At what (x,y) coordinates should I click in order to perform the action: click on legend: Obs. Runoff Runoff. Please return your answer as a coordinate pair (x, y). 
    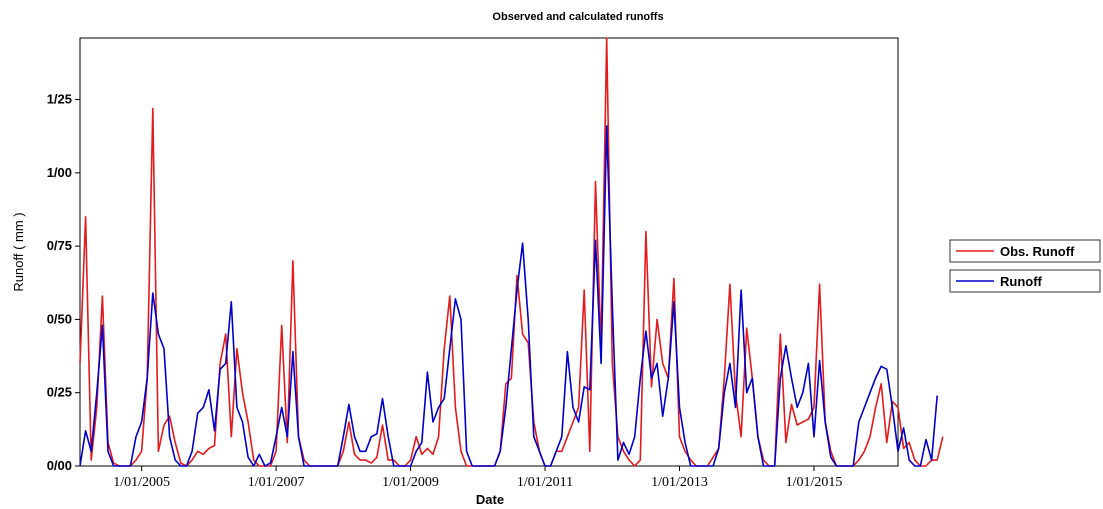
    Looking at the image, I should click on (1025, 266).